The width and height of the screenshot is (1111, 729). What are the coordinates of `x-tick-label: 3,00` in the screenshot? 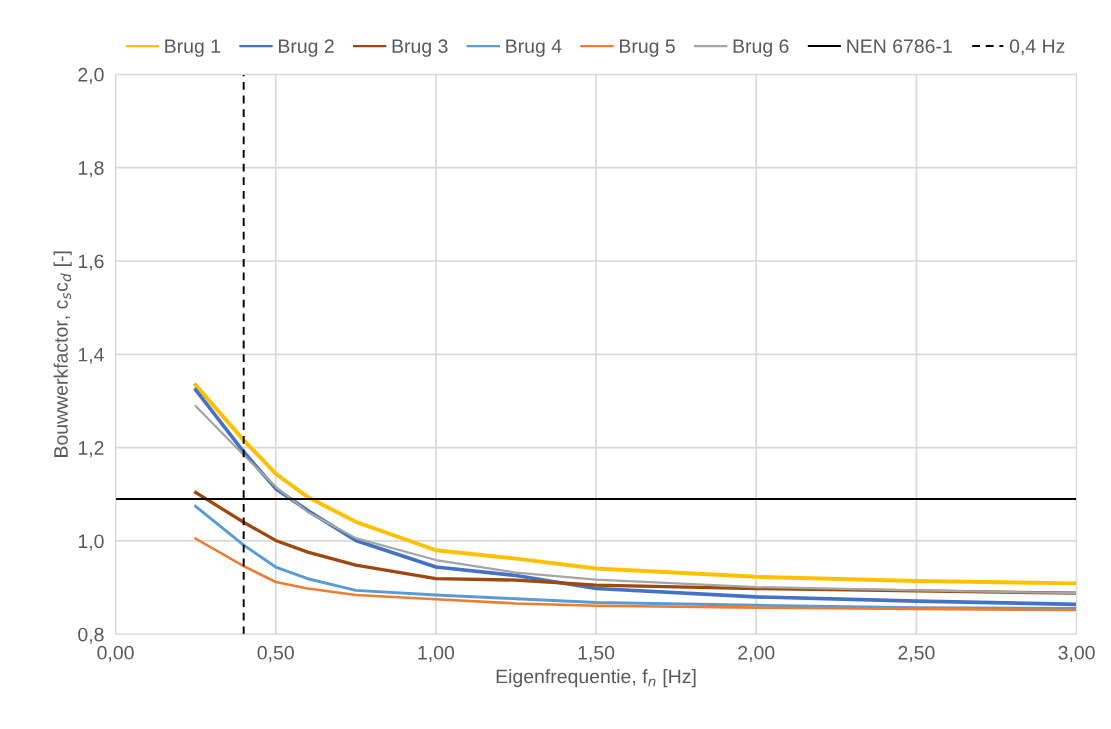 It's located at (1076, 653).